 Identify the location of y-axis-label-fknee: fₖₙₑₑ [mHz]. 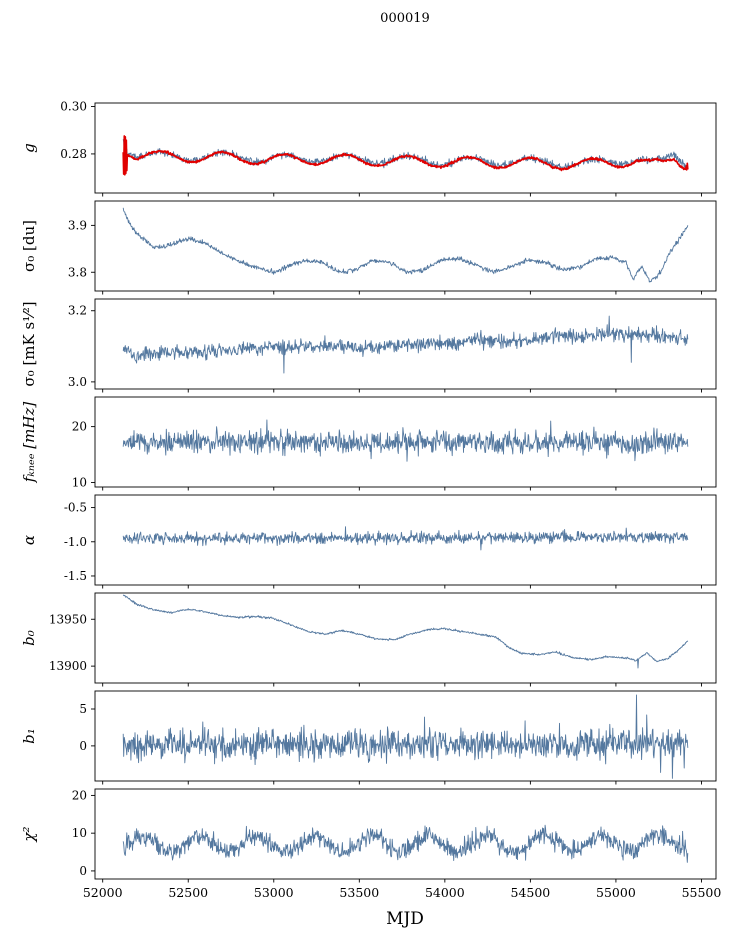
(29, 443).